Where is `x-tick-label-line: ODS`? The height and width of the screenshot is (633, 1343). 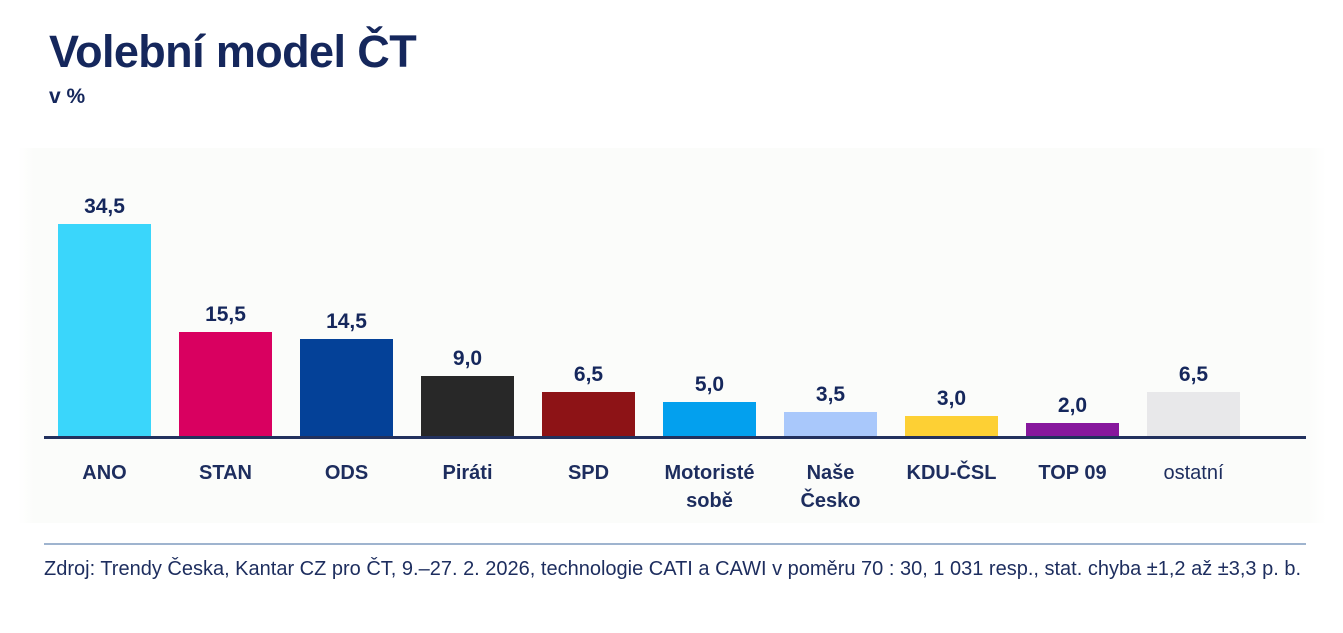 x-tick-label-line: ODS is located at coordinates (346, 473).